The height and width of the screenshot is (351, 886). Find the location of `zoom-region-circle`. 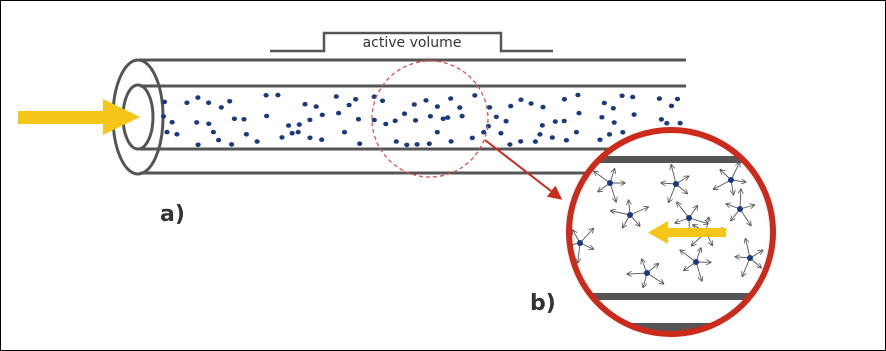

zoom-region-circle is located at coordinates (430, 119).